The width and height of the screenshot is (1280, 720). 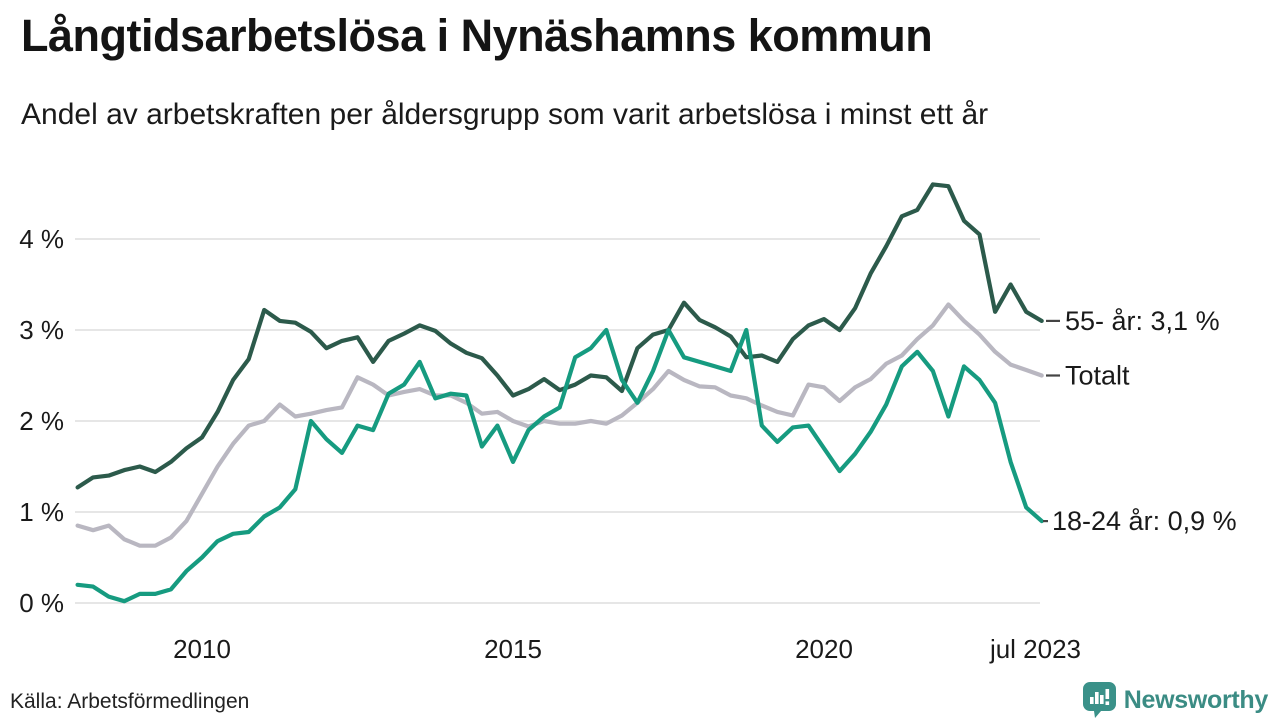 What do you see at coordinates (41, 239) in the screenshot?
I see `y-tick-label-4: 4 %` at bounding box center [41, 239].